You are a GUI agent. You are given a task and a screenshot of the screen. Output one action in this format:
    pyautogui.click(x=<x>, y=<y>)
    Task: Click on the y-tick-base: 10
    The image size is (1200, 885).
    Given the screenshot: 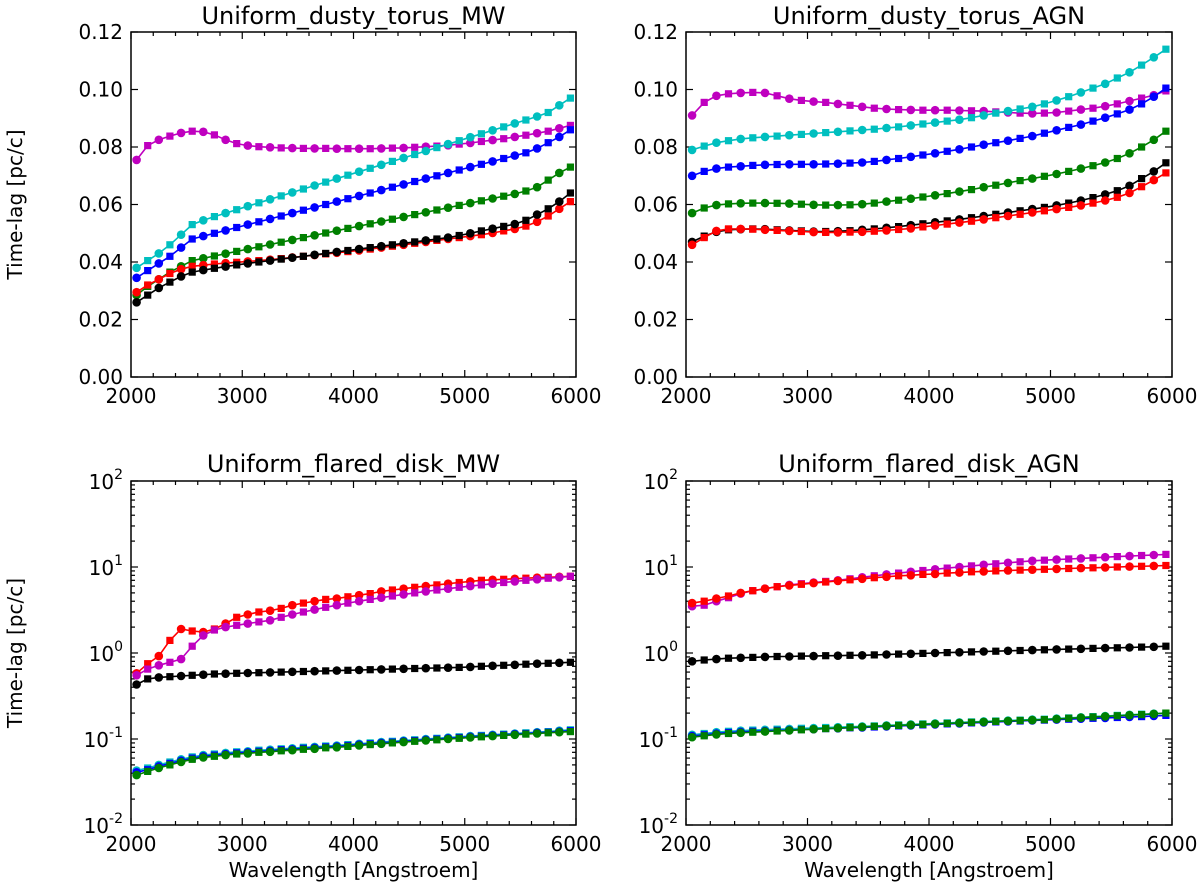 What is the action you would take?
    pyautogui.click(x=101, y=482)
    